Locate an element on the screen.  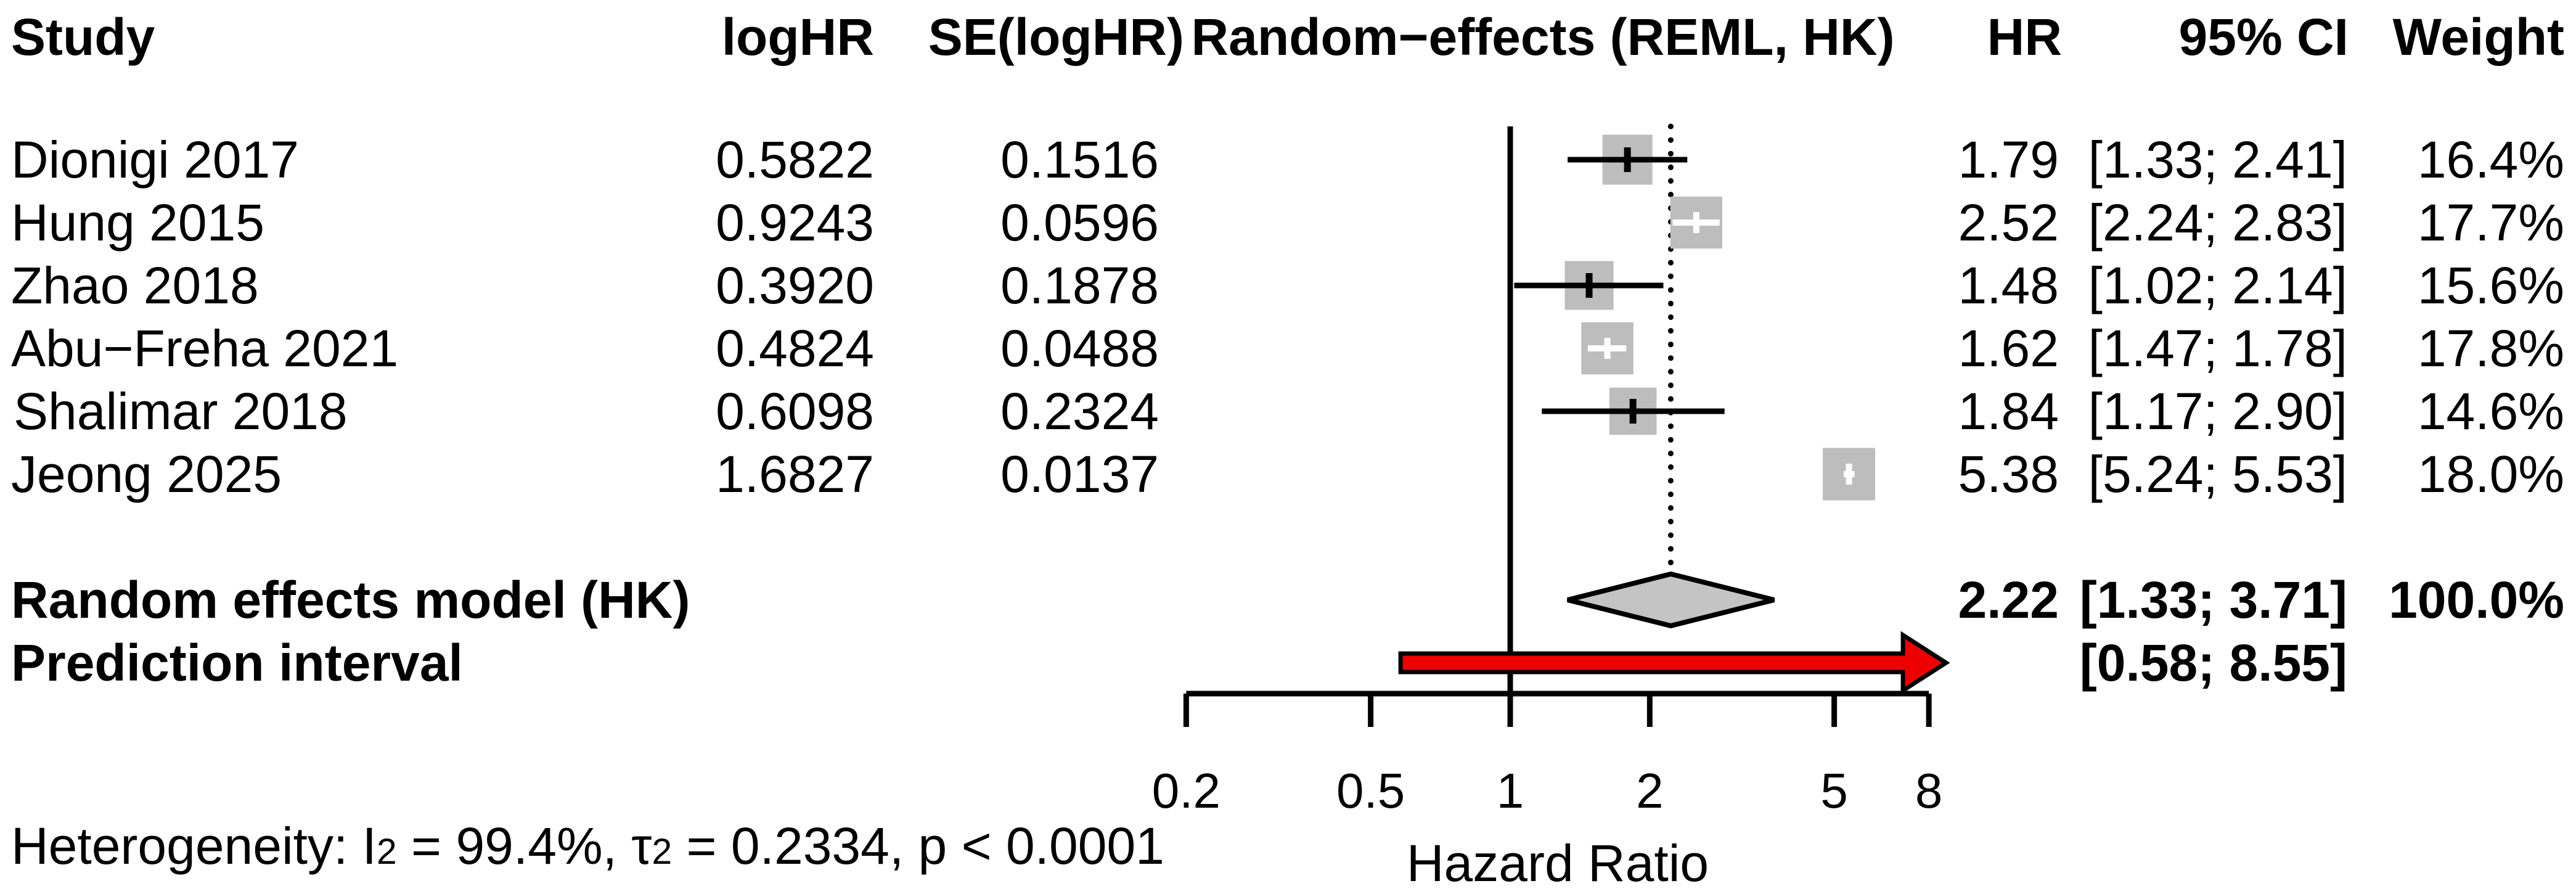
col-header-hr: HR is located at coordinates (2024, 37).